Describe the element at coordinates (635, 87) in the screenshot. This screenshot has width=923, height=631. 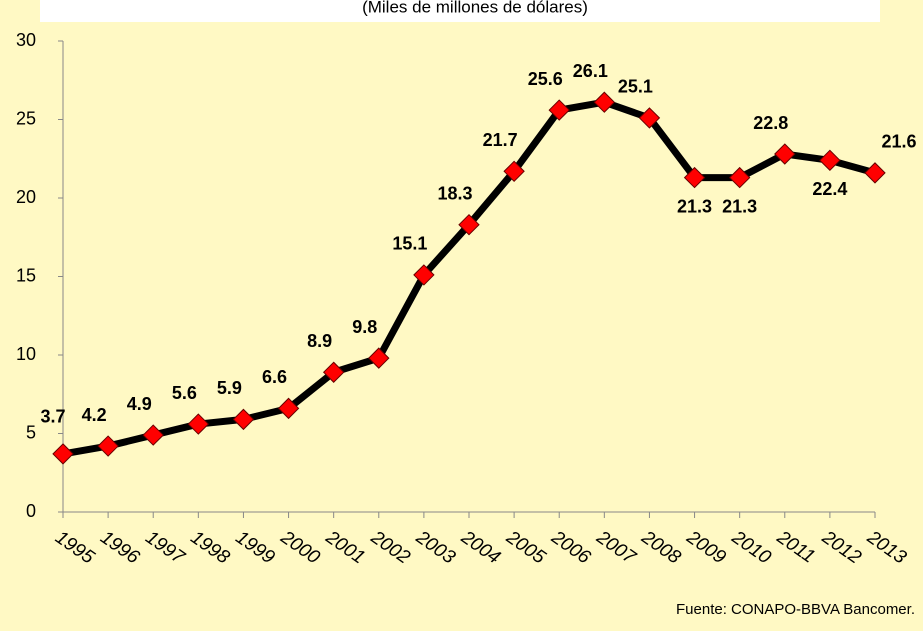
I see `data-label: 25.1` at that location.